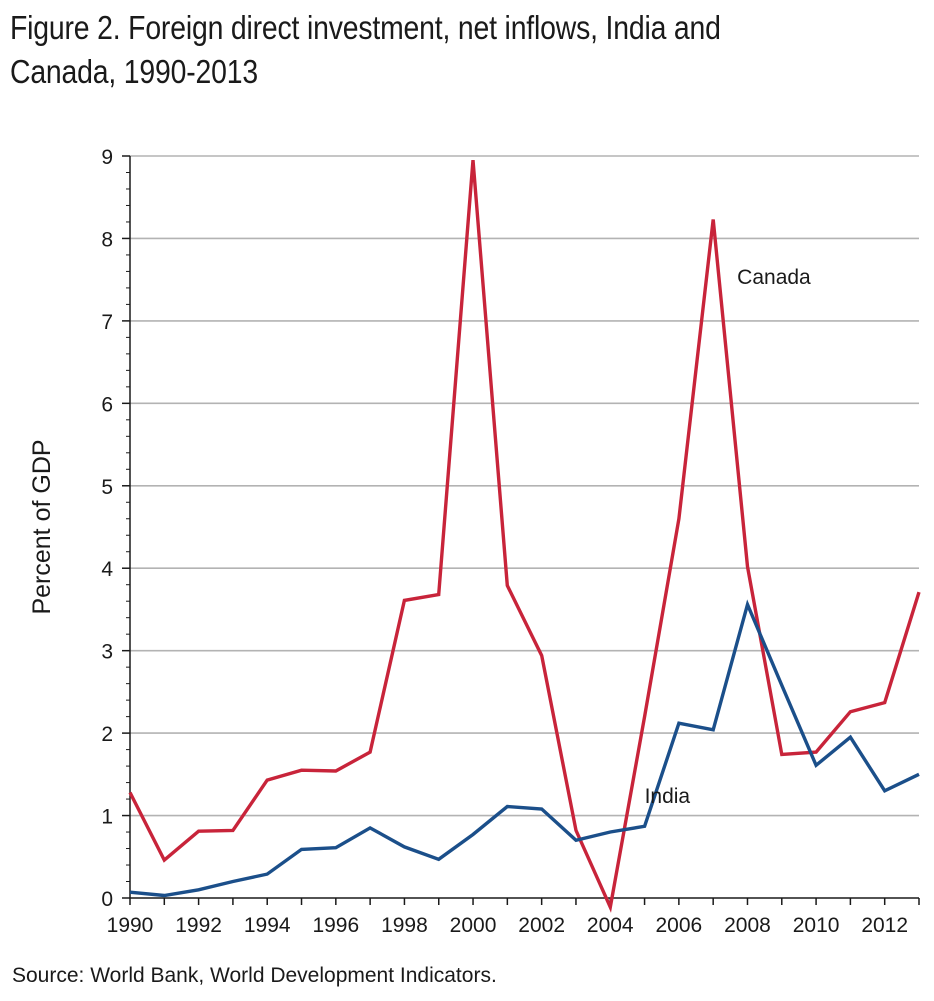 This screenshot has height=1001, width=934. Describe the element at coordinates (816, 925) in the screenshot. I see `x-tick-label: 2010` at that location.